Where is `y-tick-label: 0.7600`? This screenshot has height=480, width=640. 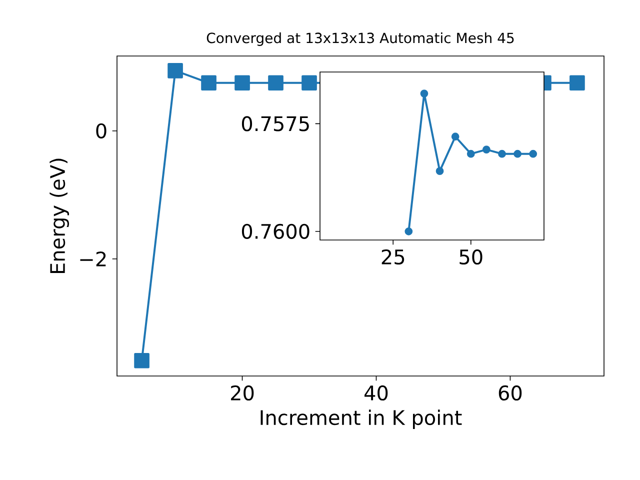
y-tick-label: 0.7600 is located at coordinates (276, 231).